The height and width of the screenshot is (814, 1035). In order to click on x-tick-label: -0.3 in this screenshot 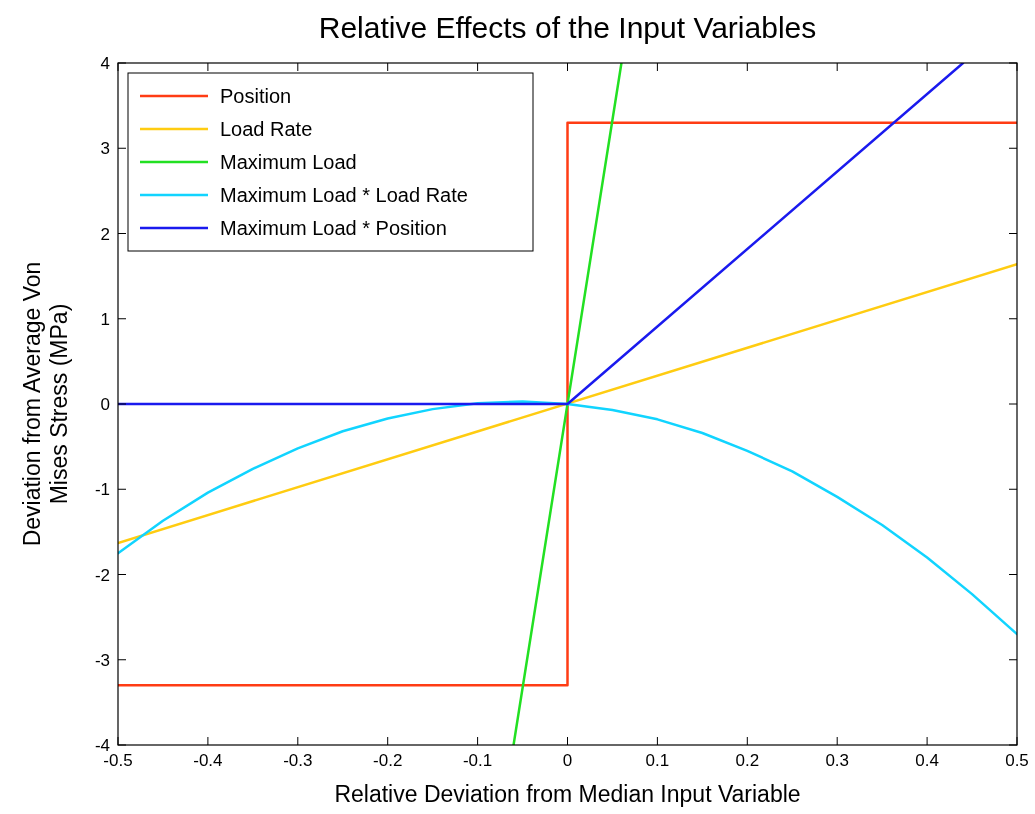, I will do `click(298, 760)`.